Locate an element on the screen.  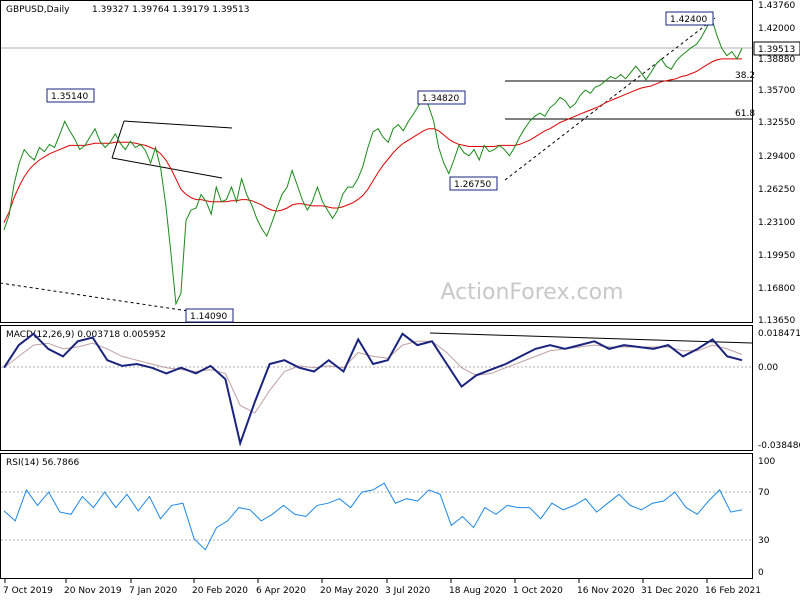
price-tick: 1.42000 is located at coordinates (776, 29).